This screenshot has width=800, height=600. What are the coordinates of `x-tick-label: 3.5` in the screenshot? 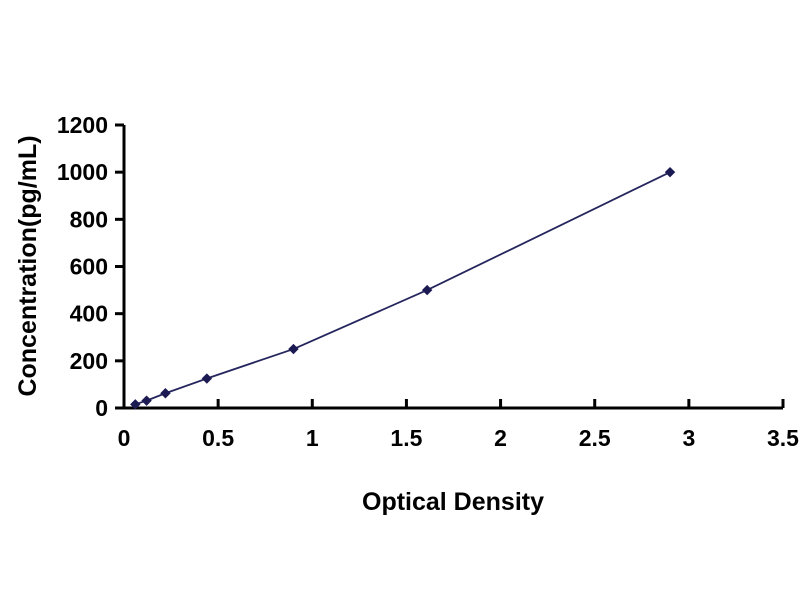 It's located at (783, 438).